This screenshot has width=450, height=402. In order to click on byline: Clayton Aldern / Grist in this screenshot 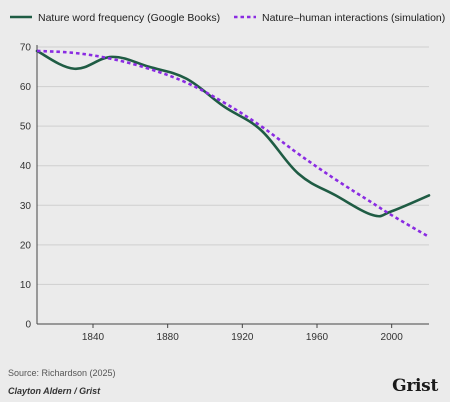, I will do `click(54, 391)`.